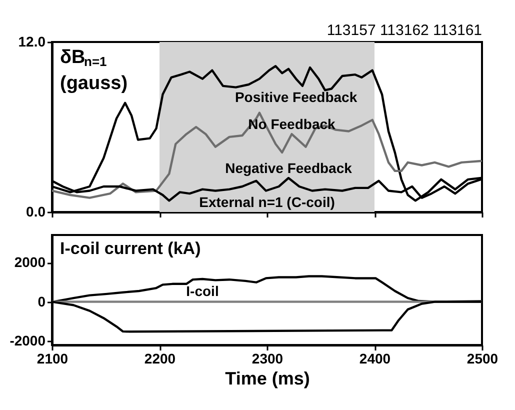 The width and height of the screenshot is (515, 410). I want to click on y-tick-label: 0, so click(42, 301).